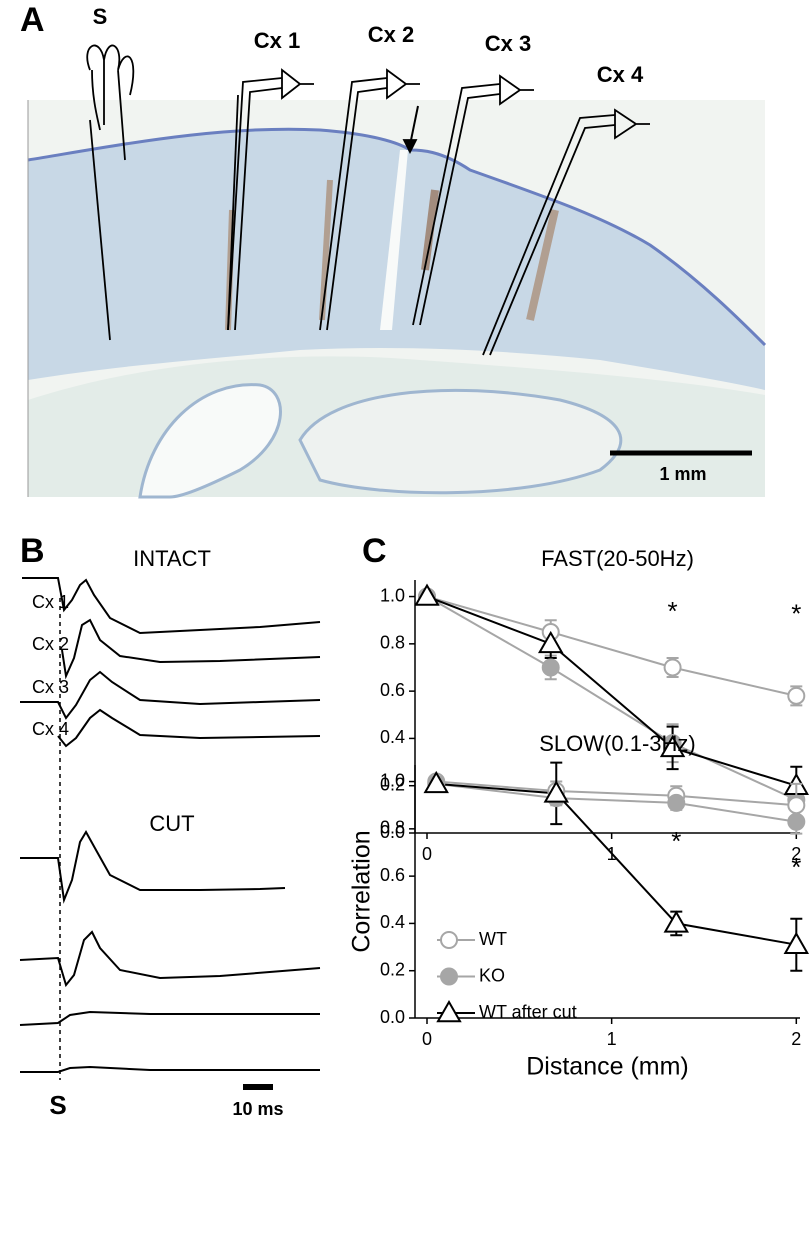 This screenshot has height=1260, width=812. What do you see at coordinates (32, 20) in the screenshot?
I see `panel-label: A` at bounding box center [32, 20].